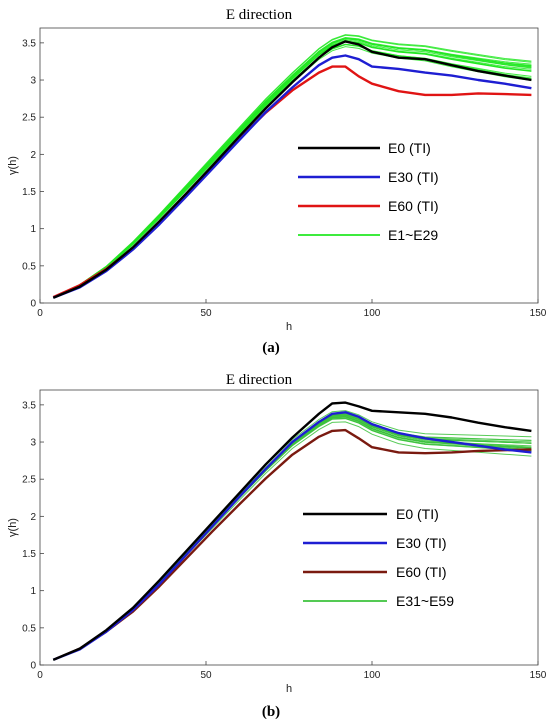 The image size is (550, 725). I want to click on panel-caption: (a), so click(271, 348).